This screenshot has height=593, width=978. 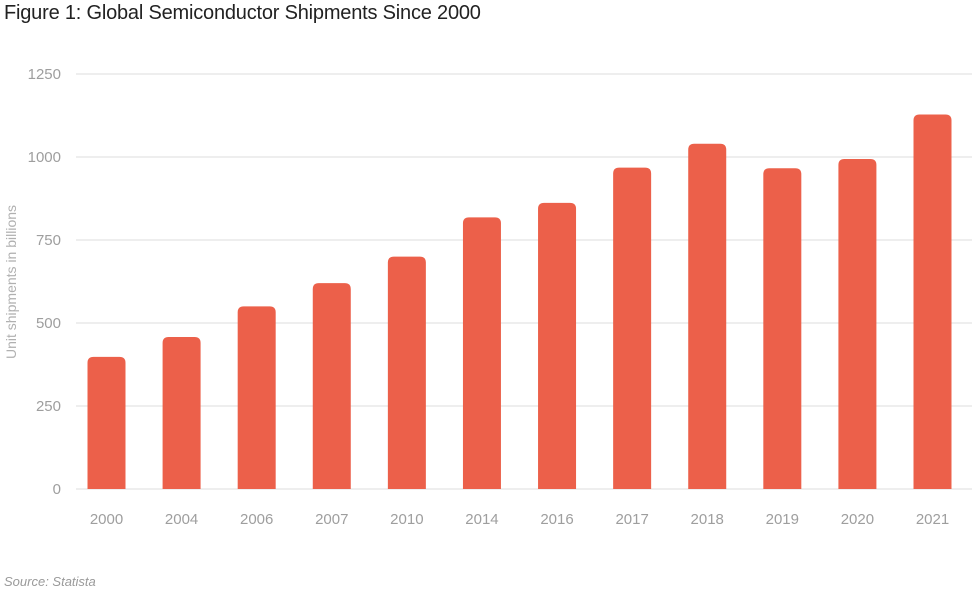 I want to click on x-tick-label: 2019, so click(x=782, y=519).